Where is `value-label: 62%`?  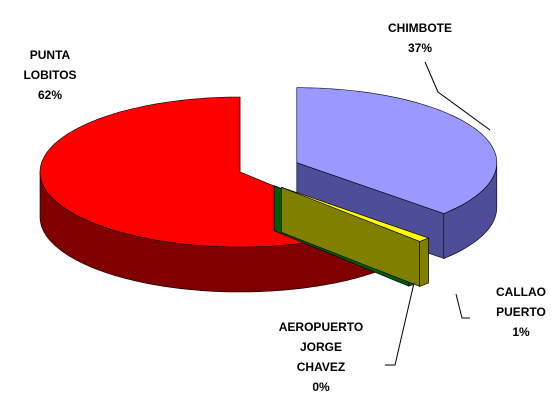 value-label: 62% is located at coordinates (50, 95).